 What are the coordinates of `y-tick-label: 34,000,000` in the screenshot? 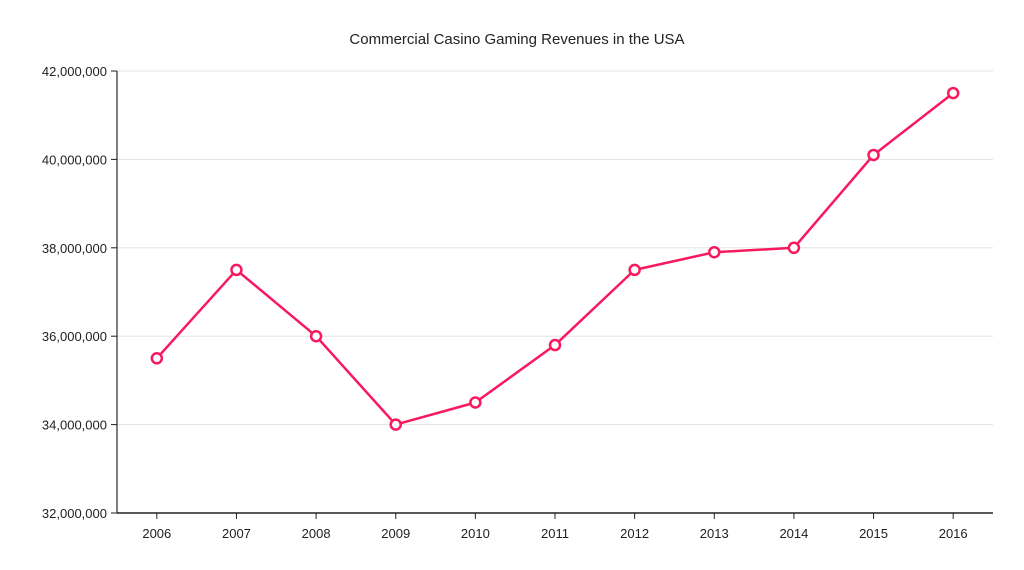 It's located at (74, 425).